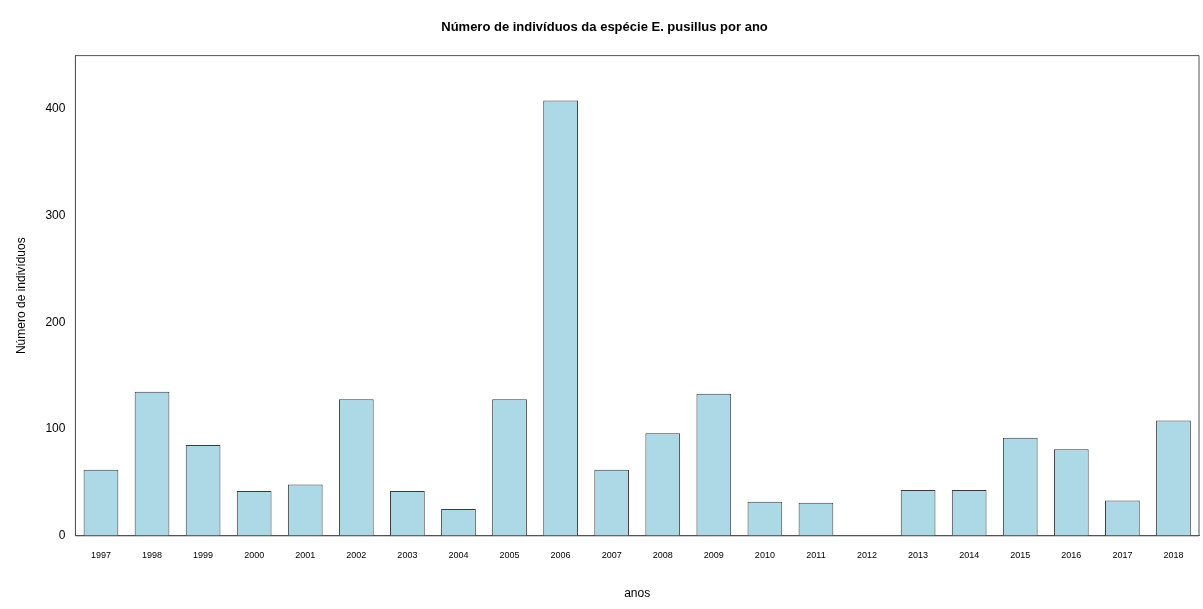  What do you see at coordinates (1020, 554) in the screenshot?
I see `x-tick-label: 2015` at bounding box center [1020, 554].